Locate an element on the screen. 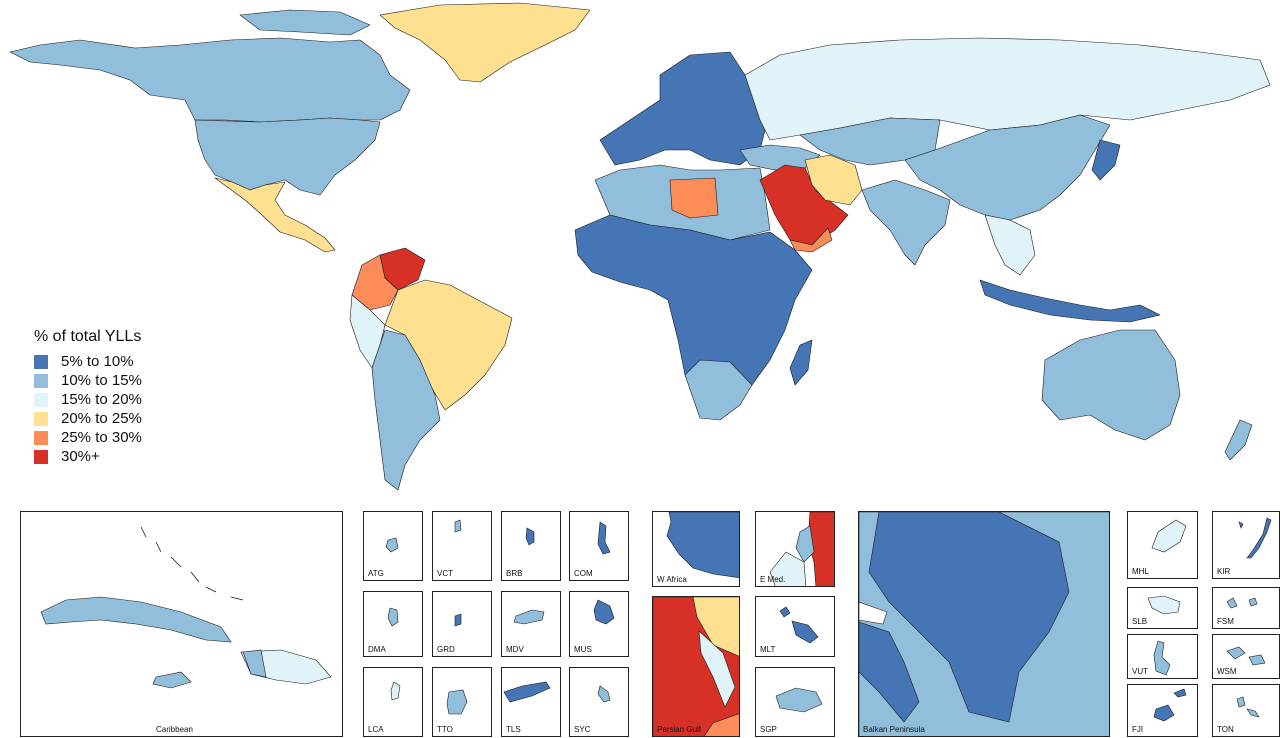 This screenshot has height=738, width=1280. region-madagascar is located at coordinates (801, 362).